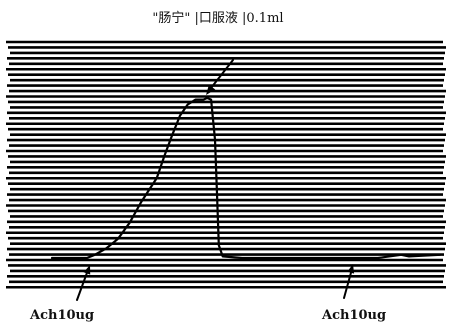 The image size is (451, 324). What do you see at coordinates (353, 315) in the screenshot?
I see `ach-label-right: Ach10ug` at bounding box center [353, 315].